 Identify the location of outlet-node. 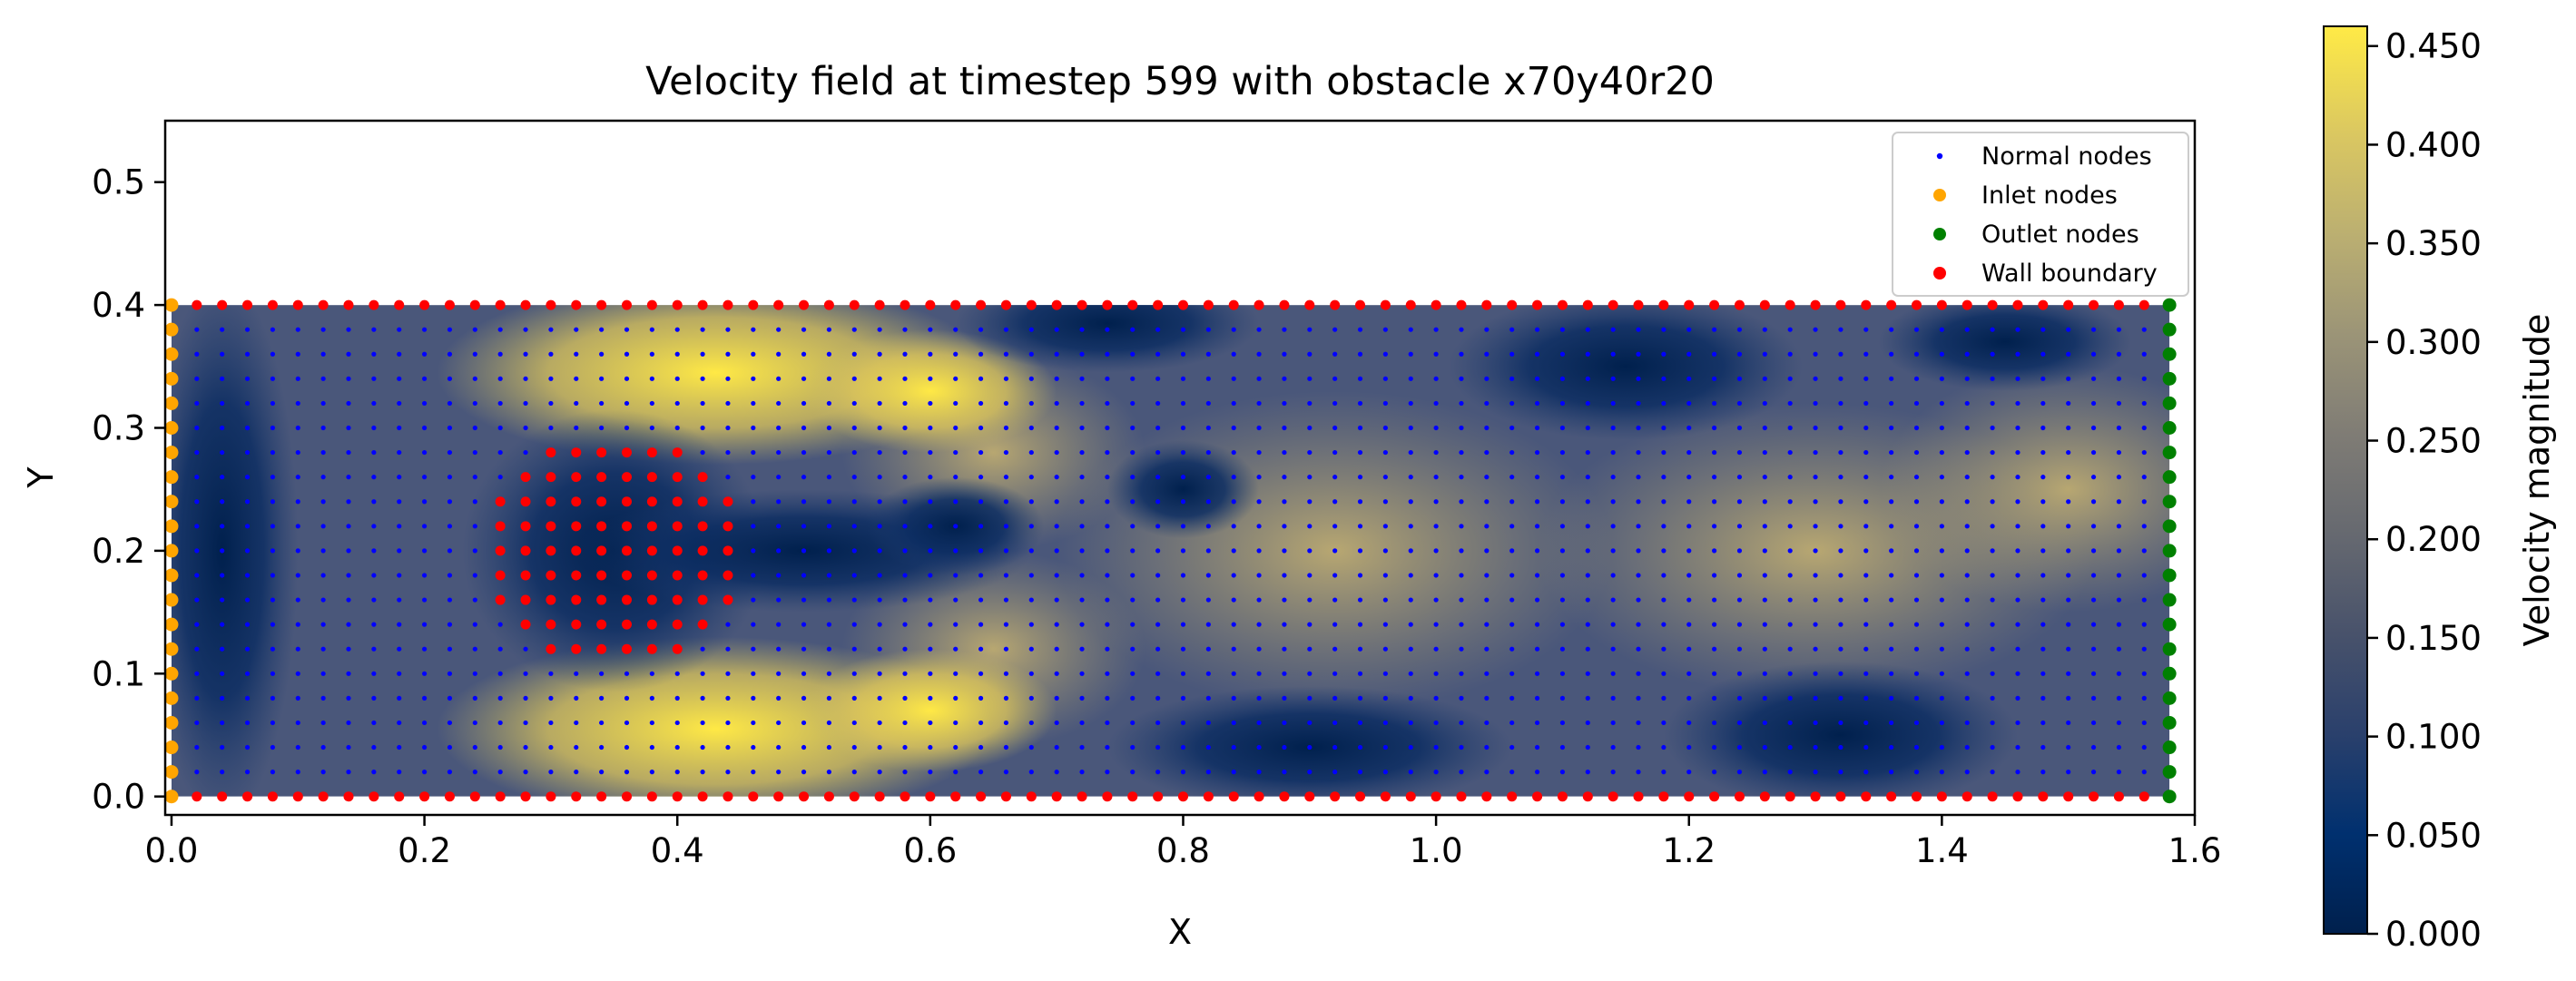
(2169, 723).